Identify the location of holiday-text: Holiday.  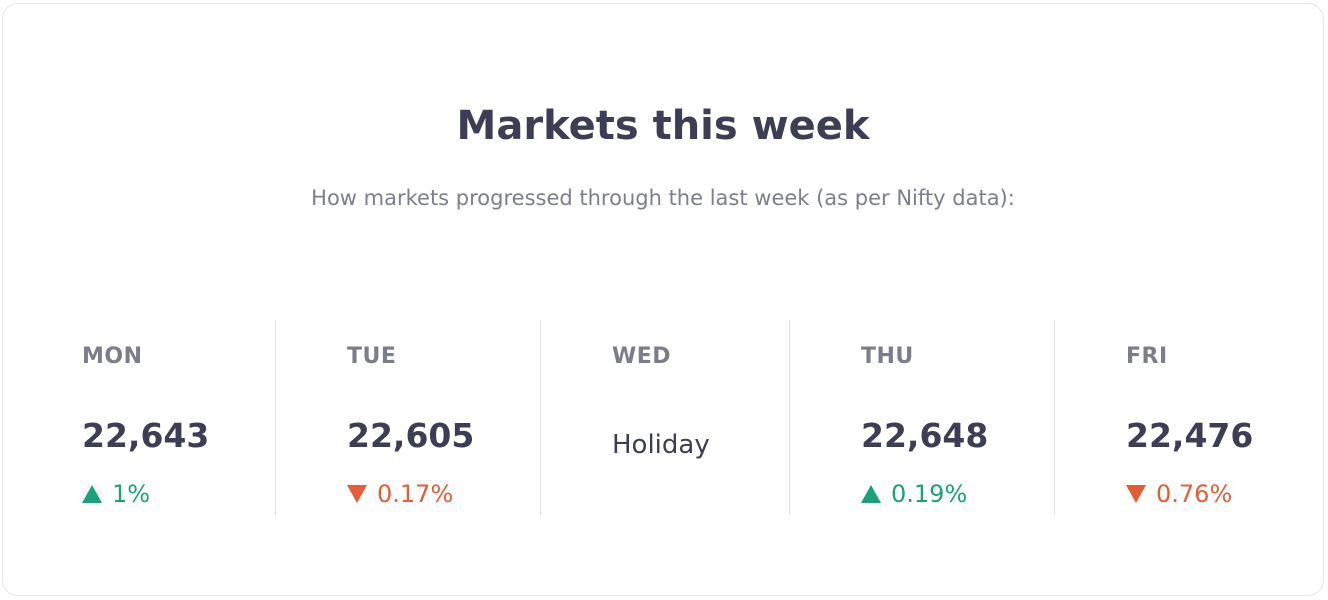
(661, 445).